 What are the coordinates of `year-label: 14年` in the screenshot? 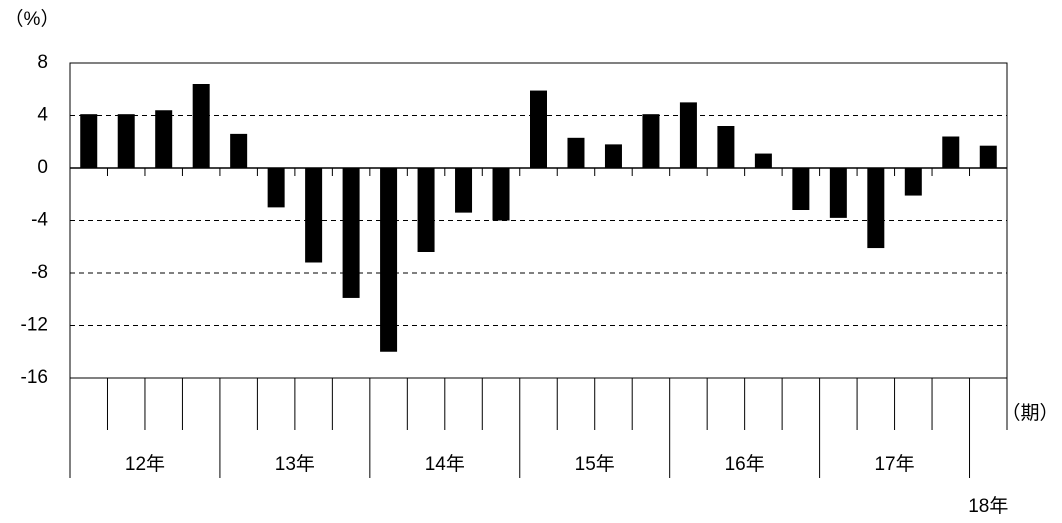 It's located at (445, 464).